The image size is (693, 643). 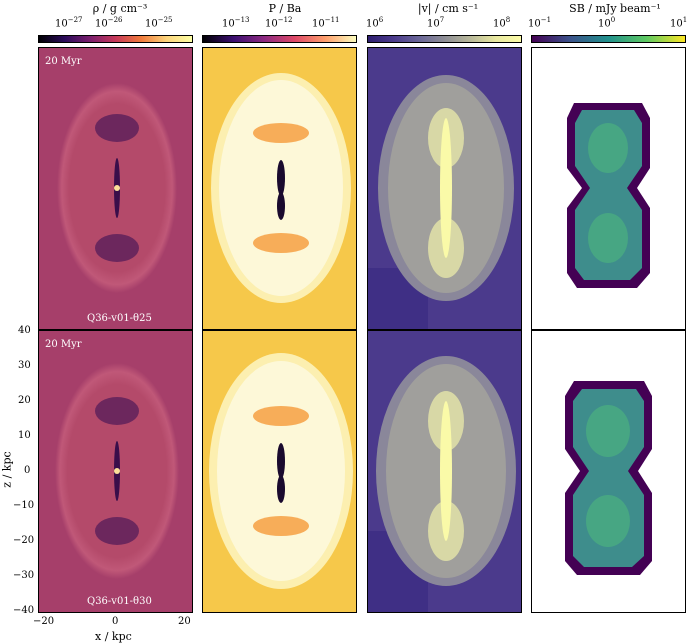 What do you see at coordinates (44, 621) in the screenshot?
I see `x-tick-label: −20` at bounding box center [44, 621].